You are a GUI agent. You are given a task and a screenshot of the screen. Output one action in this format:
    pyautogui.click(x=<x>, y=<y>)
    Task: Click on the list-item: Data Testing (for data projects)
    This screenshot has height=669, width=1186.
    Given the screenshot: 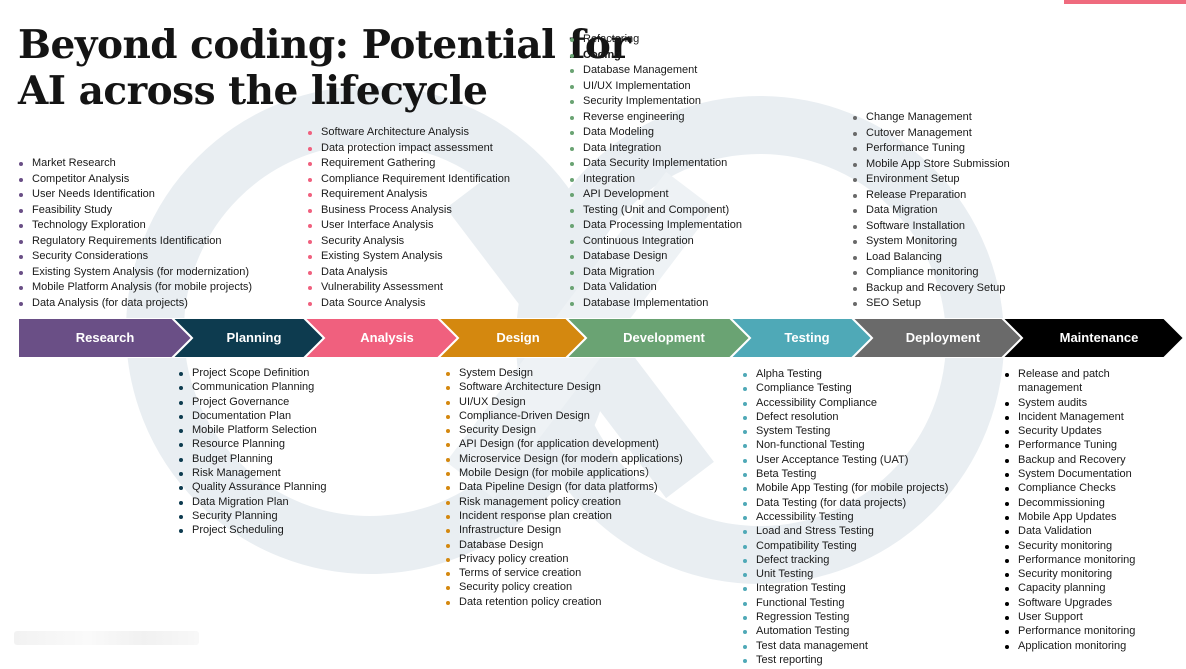 What is the action you would take?
    pyautogui.click(x=845, y=503)
    